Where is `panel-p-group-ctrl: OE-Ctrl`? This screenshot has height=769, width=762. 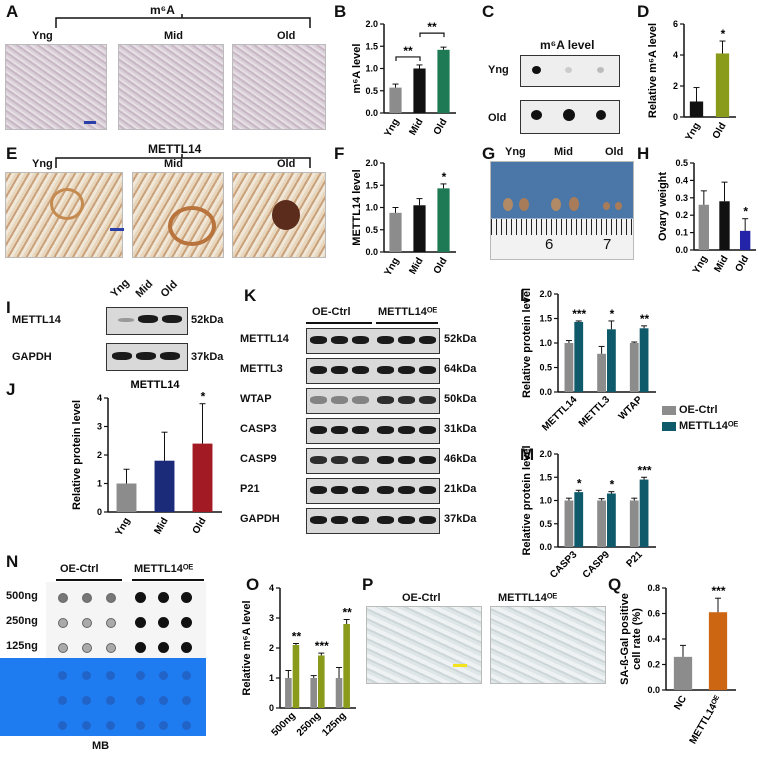
panel-p-group-ctrl: OE-Ctrl is located at coordinates (421, 598).